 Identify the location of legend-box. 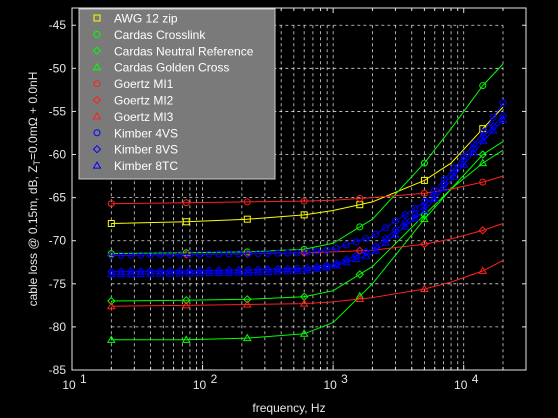
(177, 94).